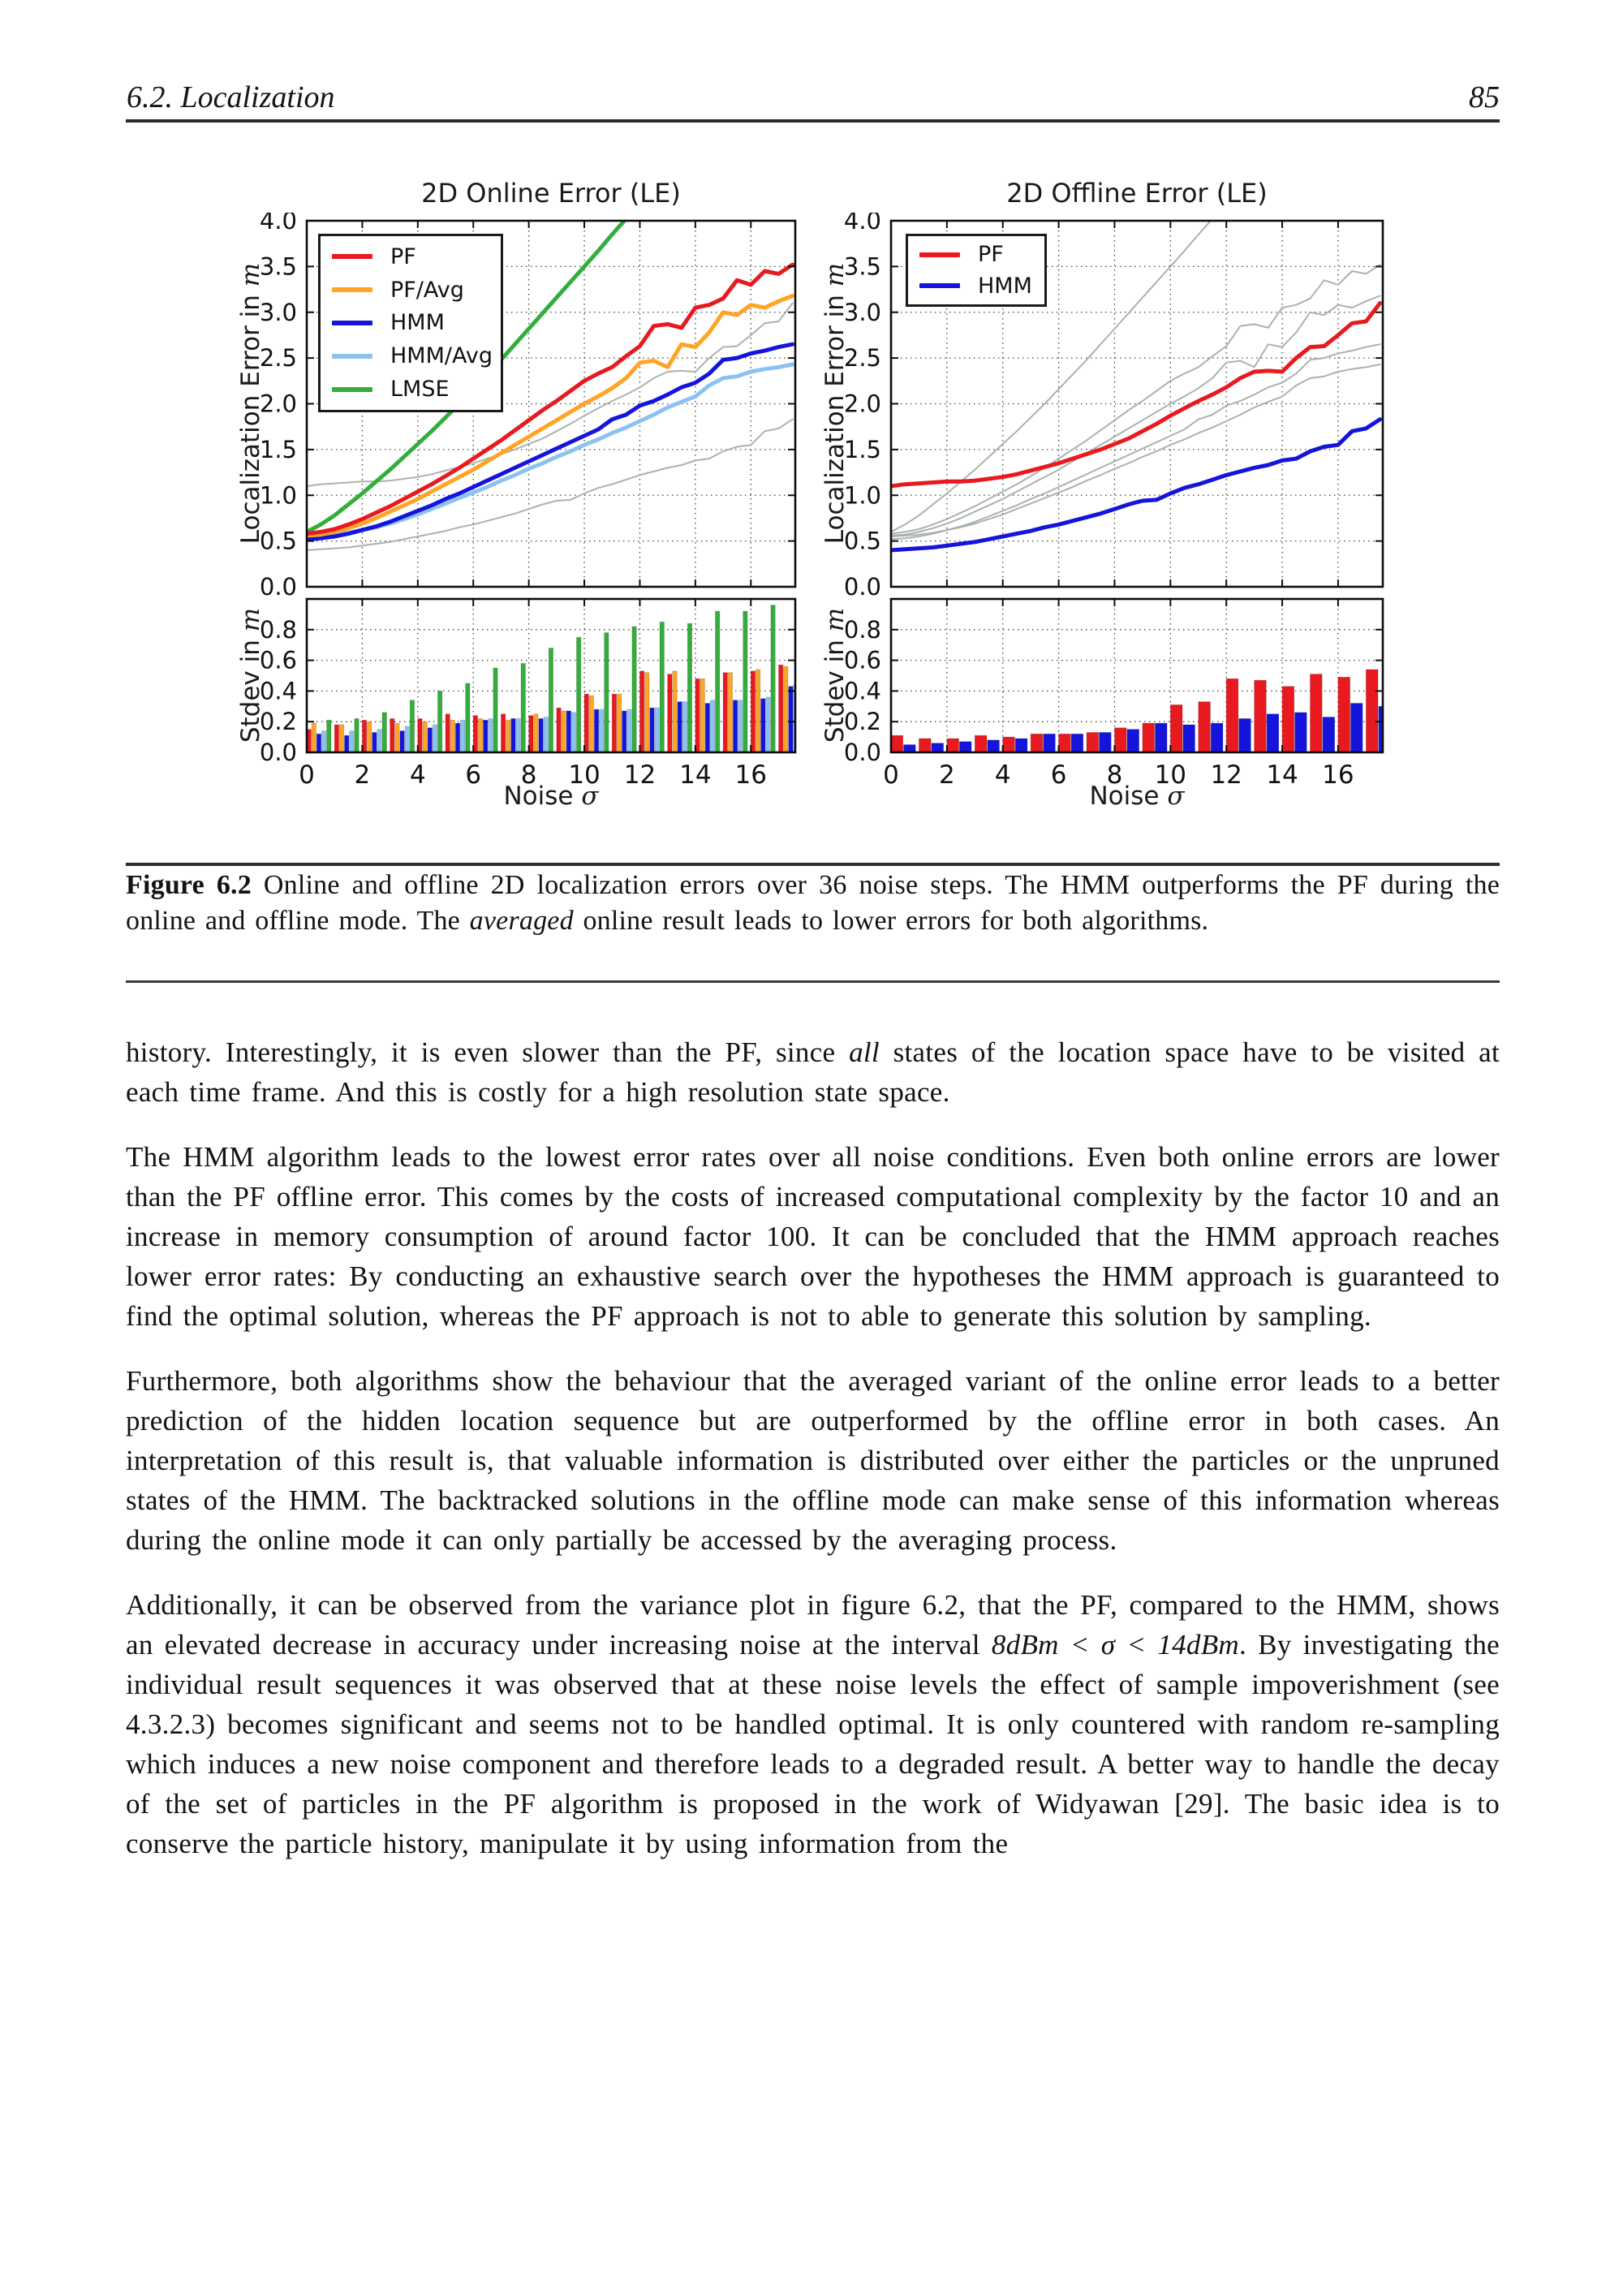  What do you see at coordinates (250, 675) in the screenshot?
I see `online-sub-ylabel: Stdev in m` at bounding box center [250, 675].